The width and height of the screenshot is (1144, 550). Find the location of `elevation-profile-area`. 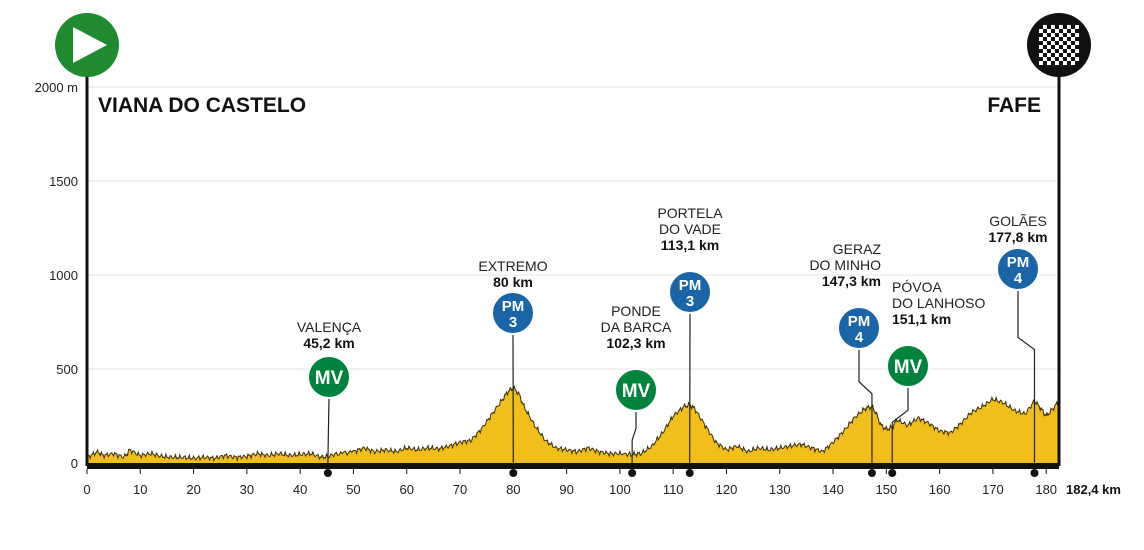

elevation-profile-area is located at coordinates (573, 424).